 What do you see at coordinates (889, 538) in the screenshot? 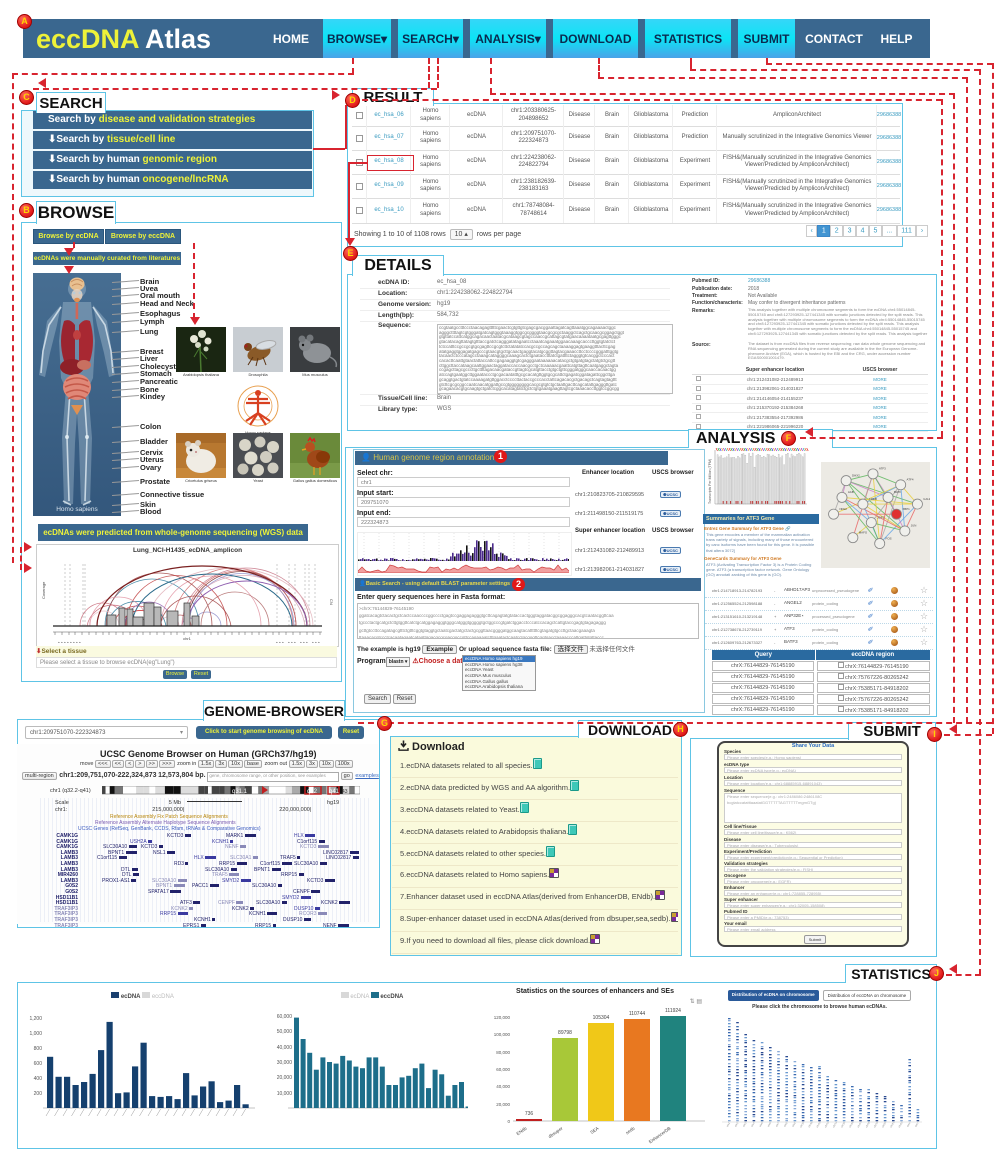
I see `svg-text: FOS` at bounding box center [889, 538].